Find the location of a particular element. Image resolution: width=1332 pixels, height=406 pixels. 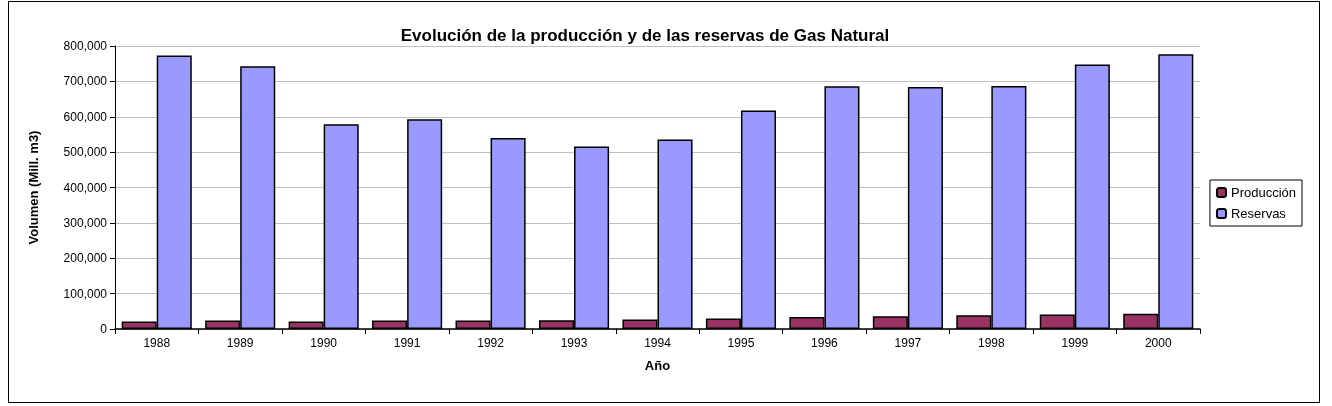

x-tick-label: 1995 is located at coordinates (741, 343).